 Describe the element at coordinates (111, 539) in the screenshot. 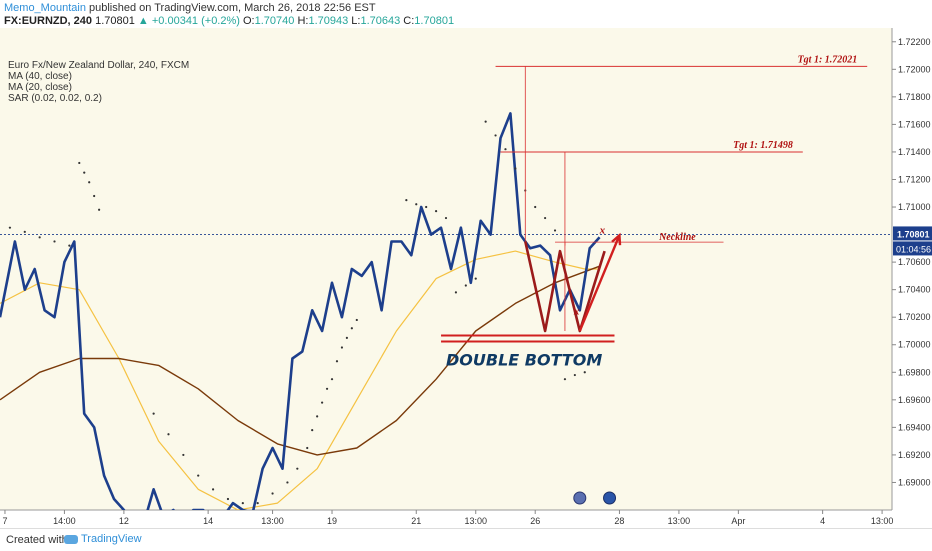

I see `tradingview-name: TradingView` at that location.